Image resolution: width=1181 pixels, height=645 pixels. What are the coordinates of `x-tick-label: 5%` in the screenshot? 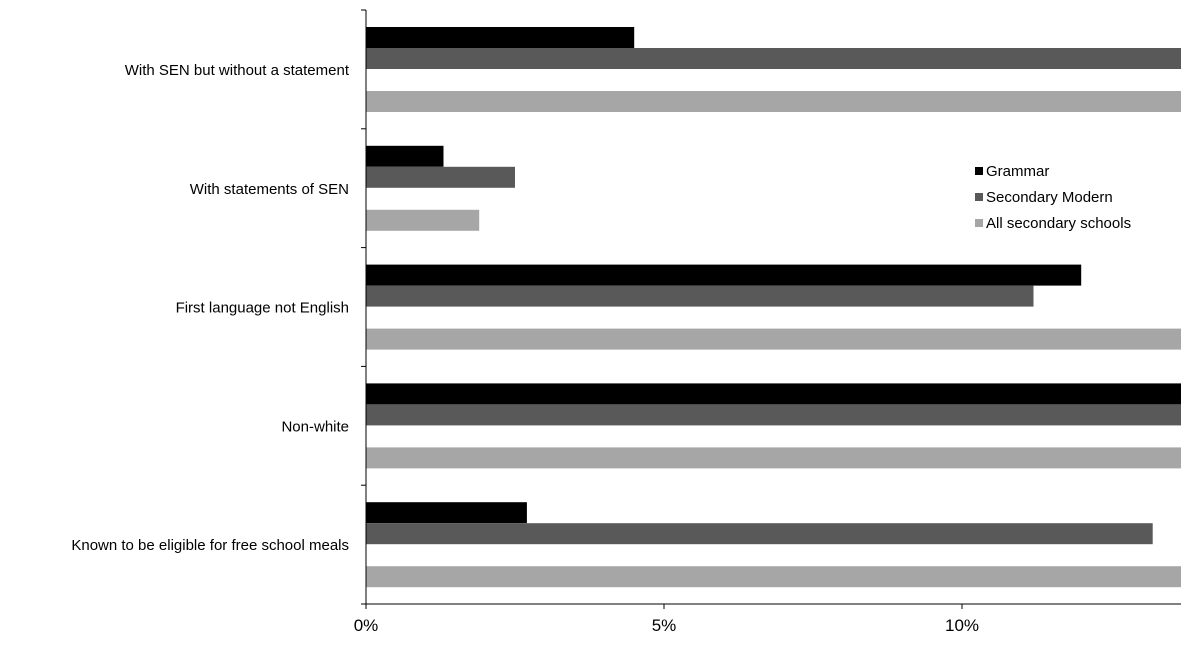 It's located at (664, 625).